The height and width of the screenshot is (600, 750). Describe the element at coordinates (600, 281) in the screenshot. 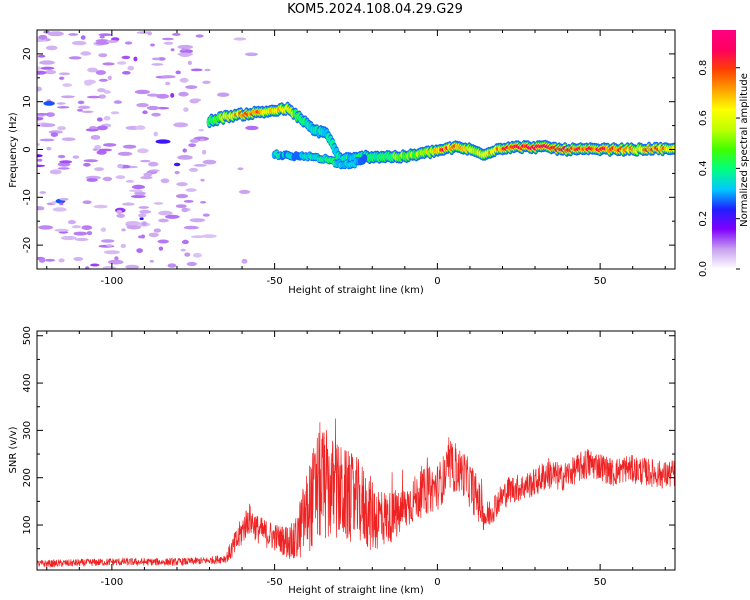

I see `x-tick-label: 50` at that location.